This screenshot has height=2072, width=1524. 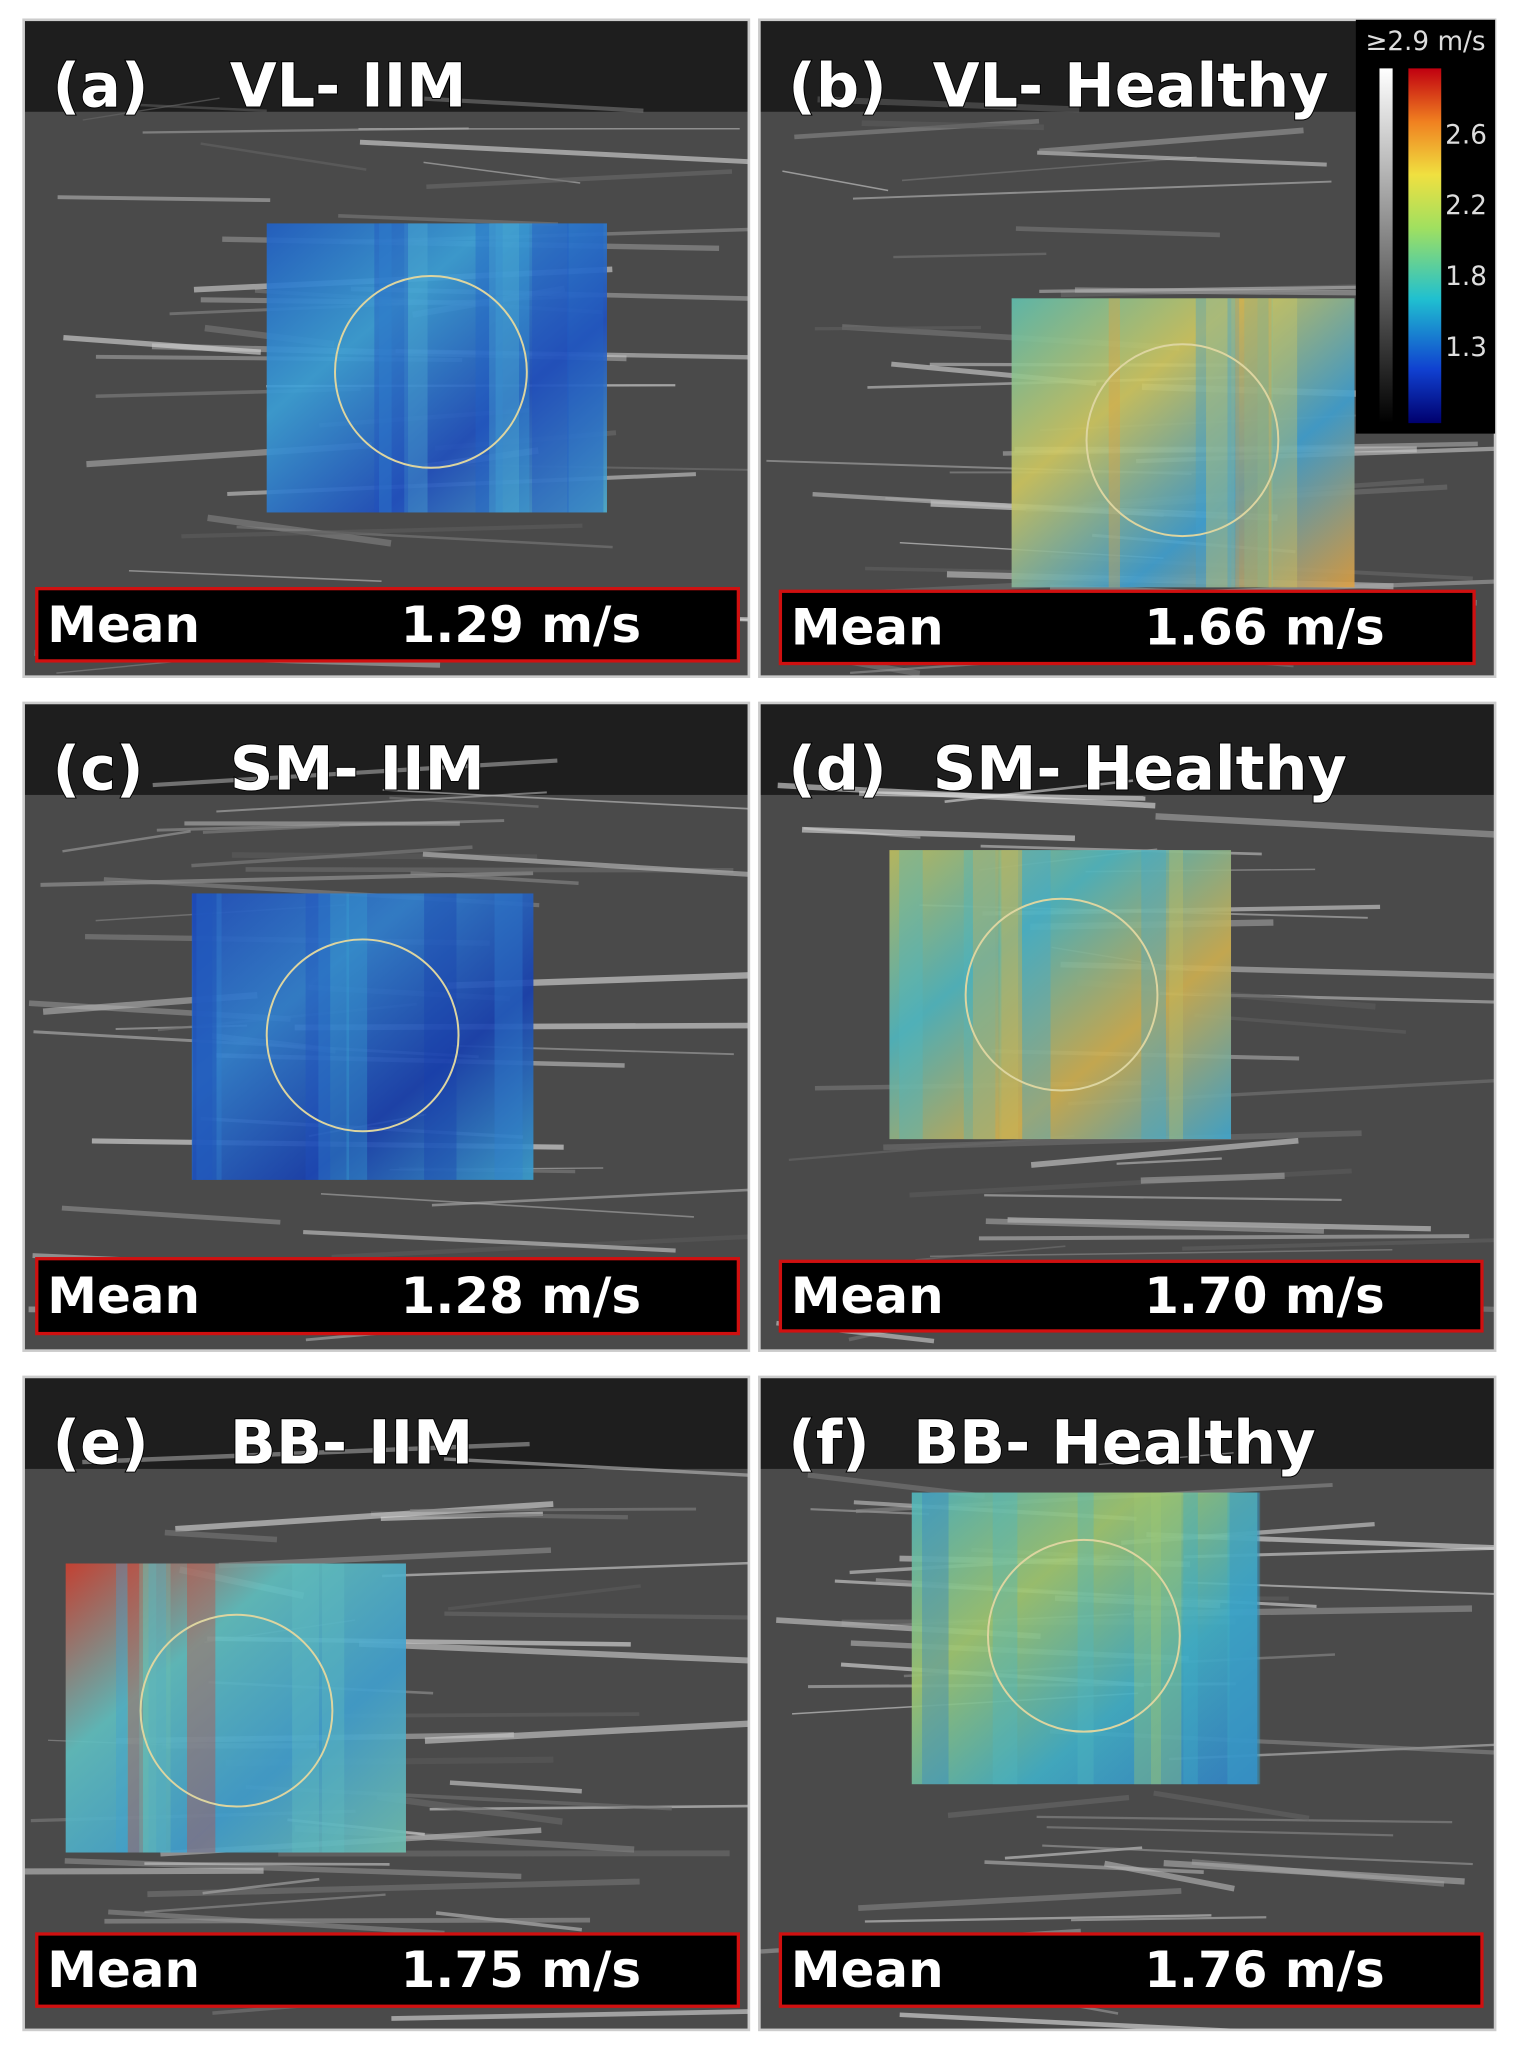 I want to click on mean-value: 1.70 m/s, so click(x=1264, y=1296).